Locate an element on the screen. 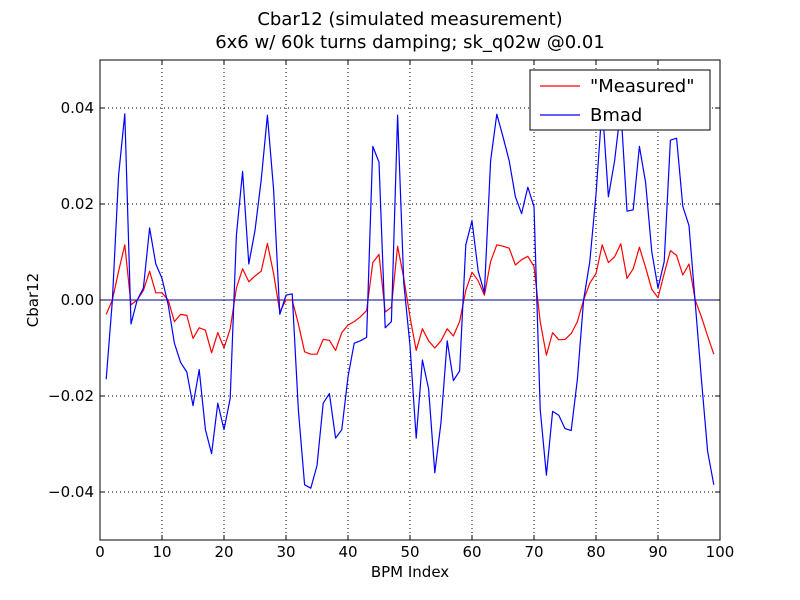 This screenshot has width=800, height=600. legend: "Measured" Bmad is located at coordinates (620, 100).